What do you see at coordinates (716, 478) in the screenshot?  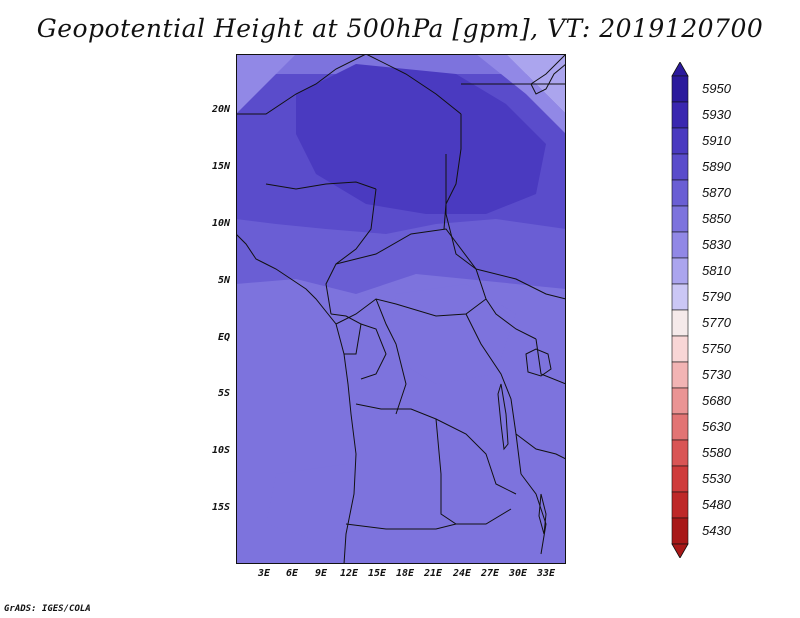 I see `colorbar-label: 5530` at bounding box center [716, 478].